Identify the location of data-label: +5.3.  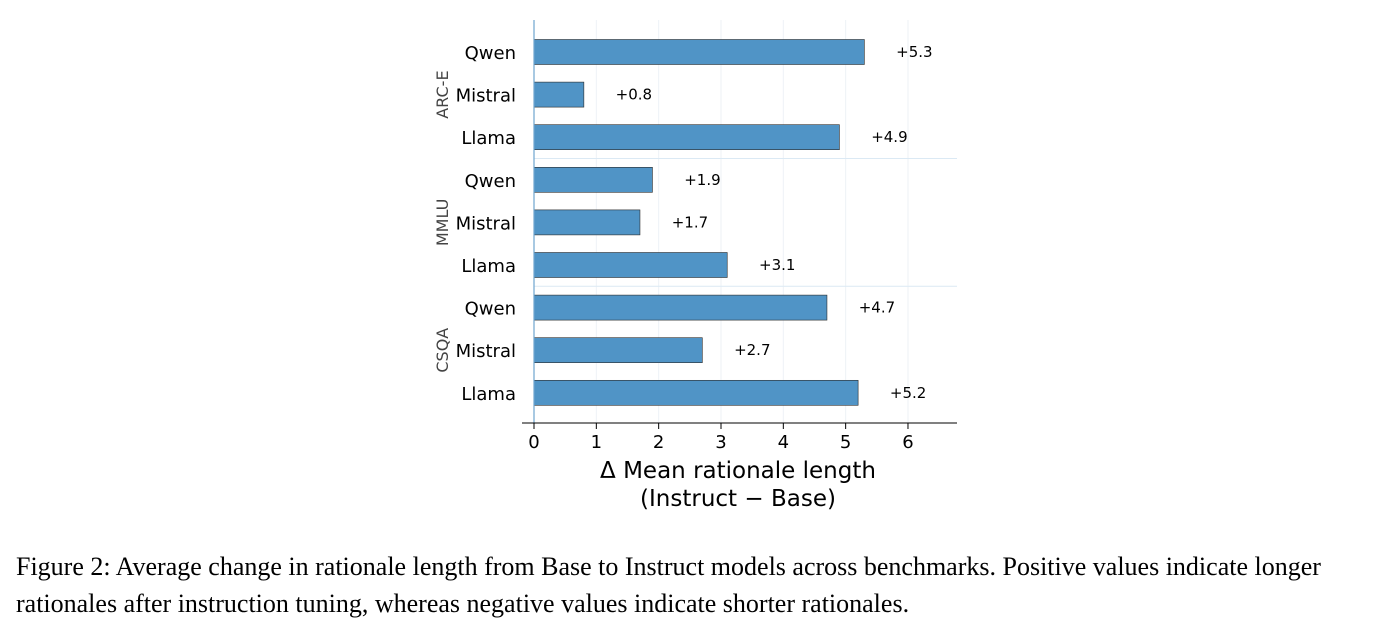
(914, 52).